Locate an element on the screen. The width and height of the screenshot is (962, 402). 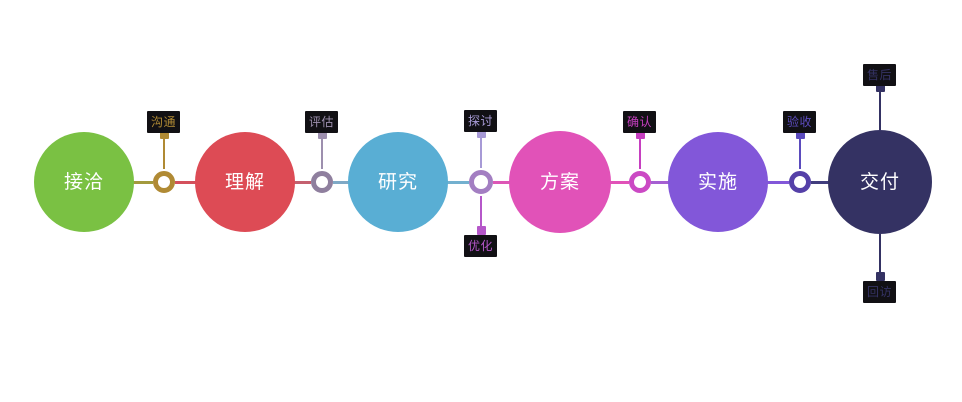
connector-6-stub-up is located at coordinates (880, 87).